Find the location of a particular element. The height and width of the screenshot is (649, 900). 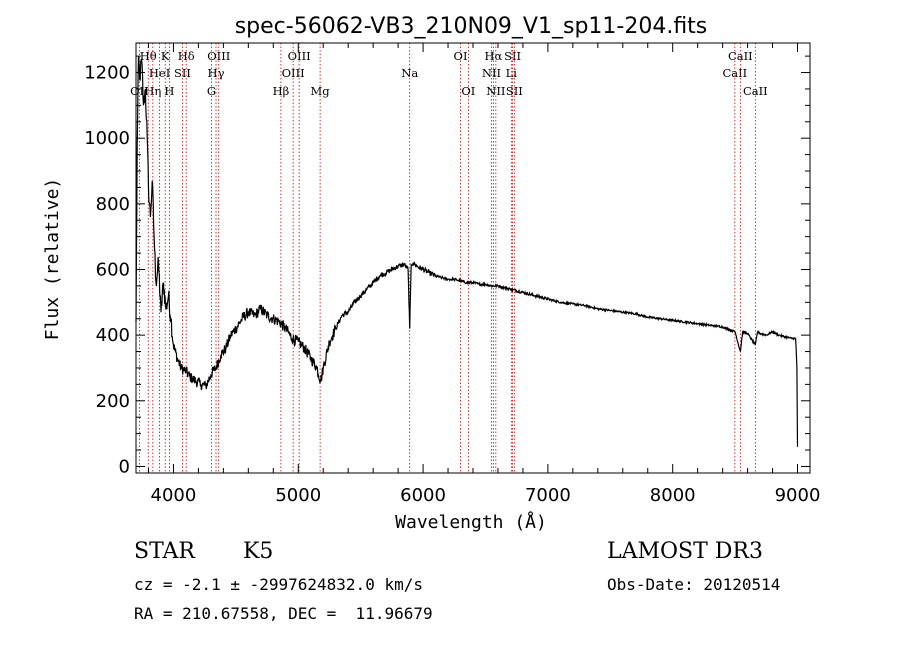

observation-date: Obs-Date: 20120514 is located at coordinates (694, 584).